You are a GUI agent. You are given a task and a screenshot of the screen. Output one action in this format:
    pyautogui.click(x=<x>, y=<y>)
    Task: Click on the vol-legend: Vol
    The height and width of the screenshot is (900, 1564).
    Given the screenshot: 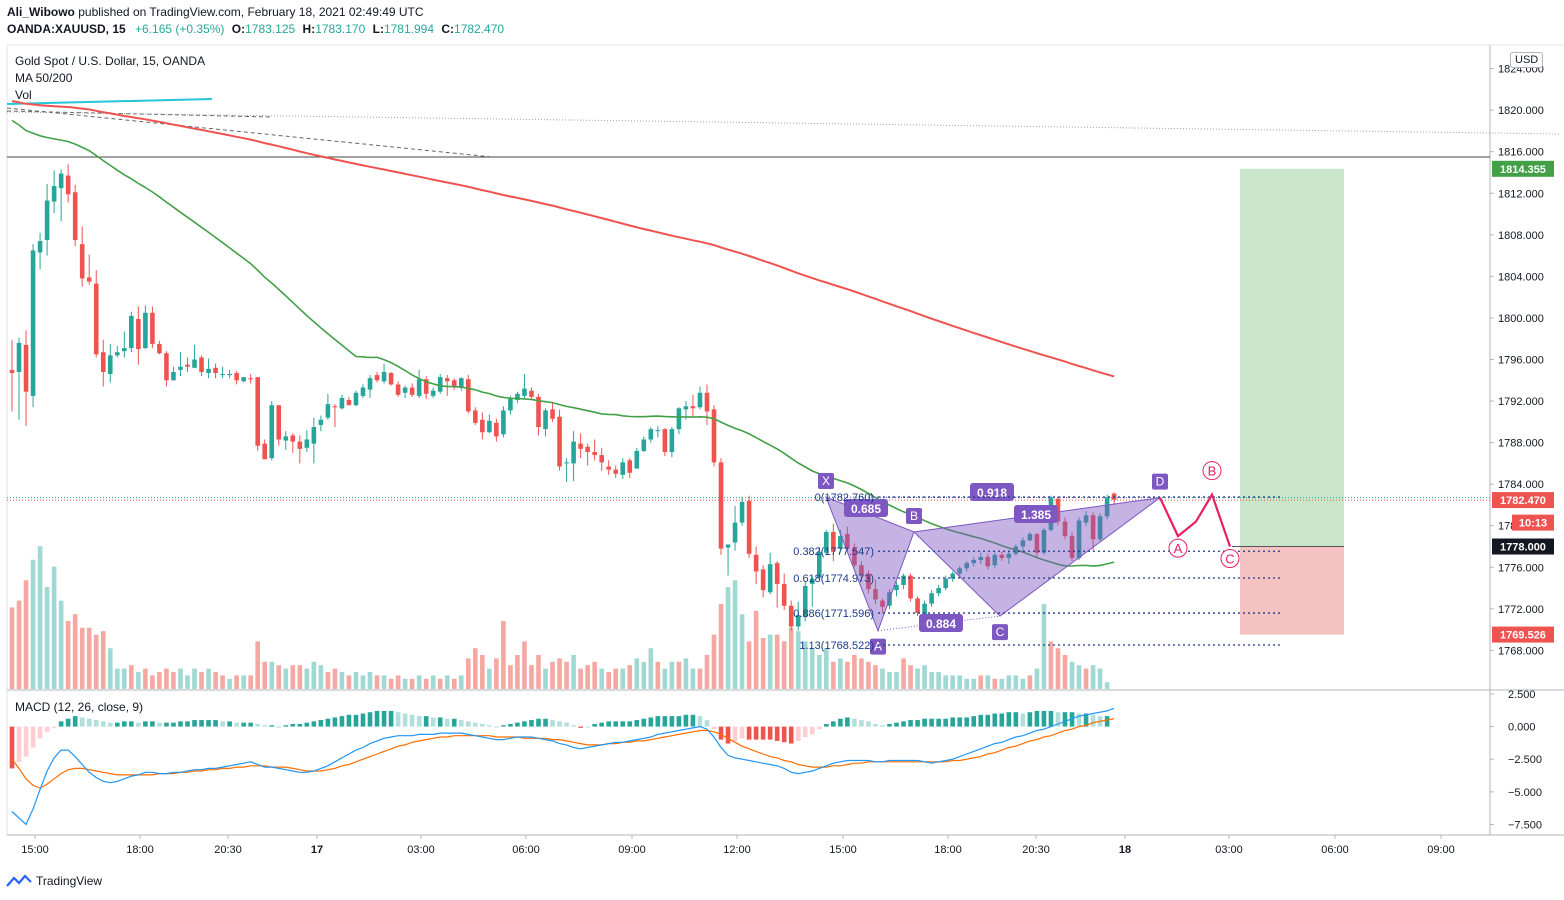 What is the action you would take?
    pyautogui.click(x=23, y=95)
    